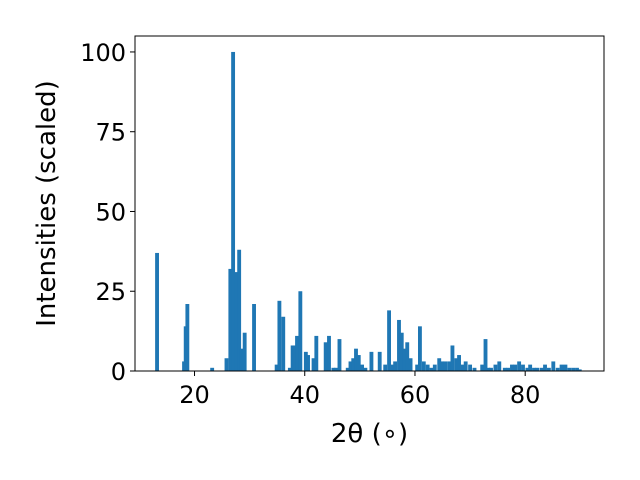  I want to click on x-tick-label: 20, so click(194, 395).